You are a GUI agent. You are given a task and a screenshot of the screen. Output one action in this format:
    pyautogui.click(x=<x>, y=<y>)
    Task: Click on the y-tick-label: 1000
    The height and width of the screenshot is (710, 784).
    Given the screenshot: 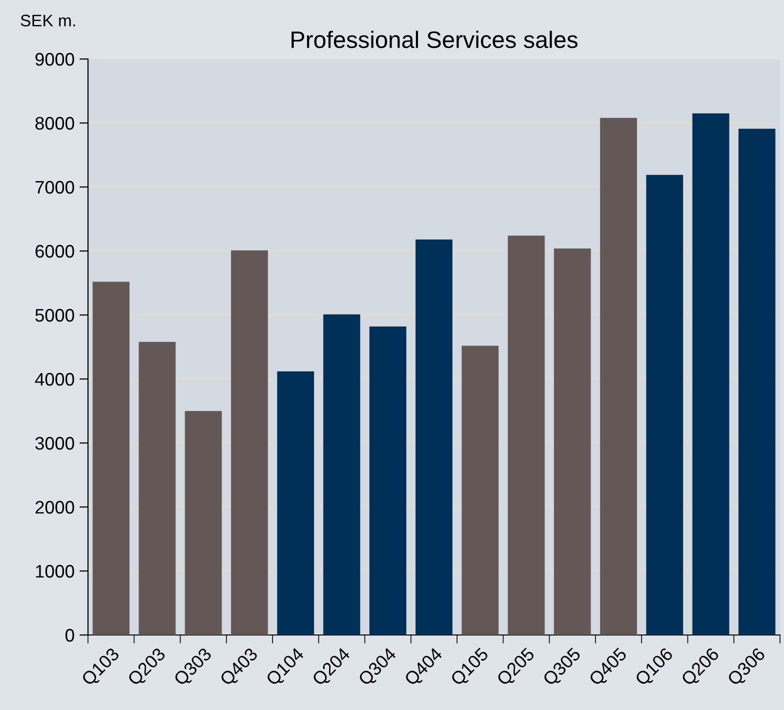 What is the action you would take?
    pyautogui.click(x=55, y=571)
    